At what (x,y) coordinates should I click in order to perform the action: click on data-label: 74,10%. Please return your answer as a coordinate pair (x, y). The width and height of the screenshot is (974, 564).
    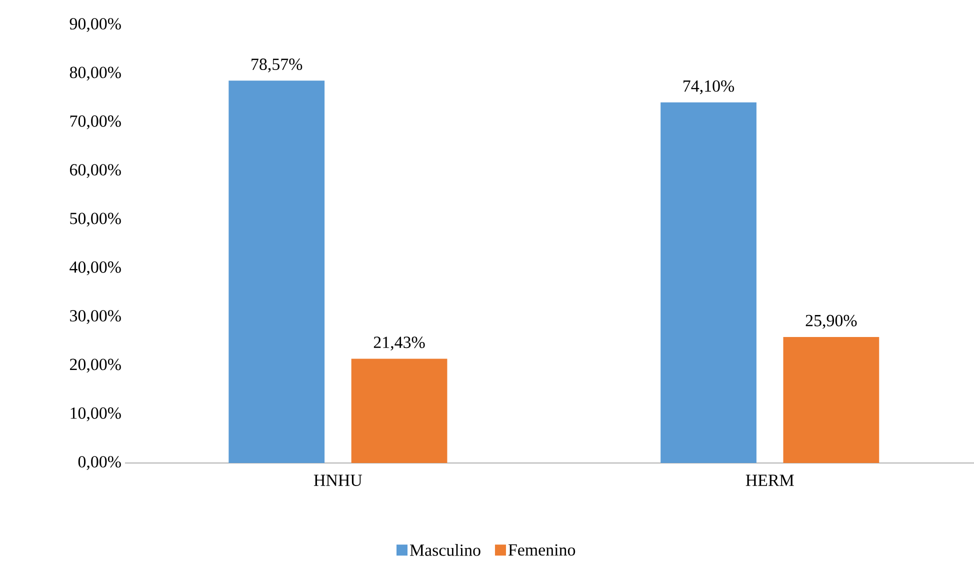
    Looking at the image, I should click on (709, 87).